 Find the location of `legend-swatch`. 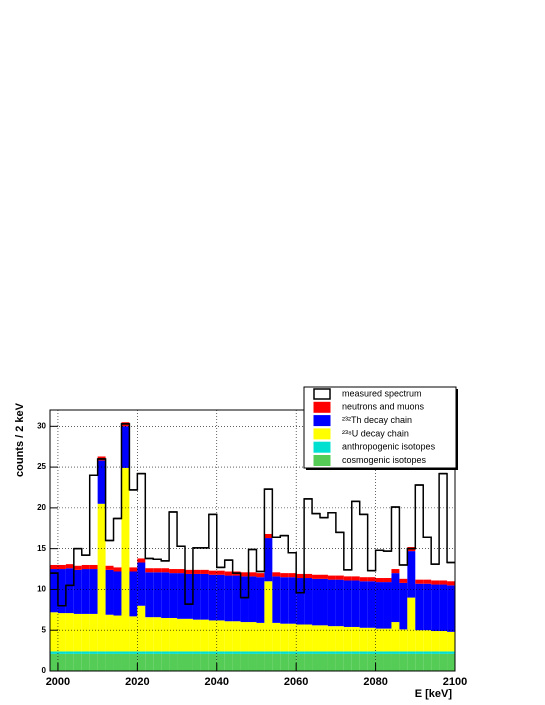

legend-swatch is located at coordinates (322, 407).